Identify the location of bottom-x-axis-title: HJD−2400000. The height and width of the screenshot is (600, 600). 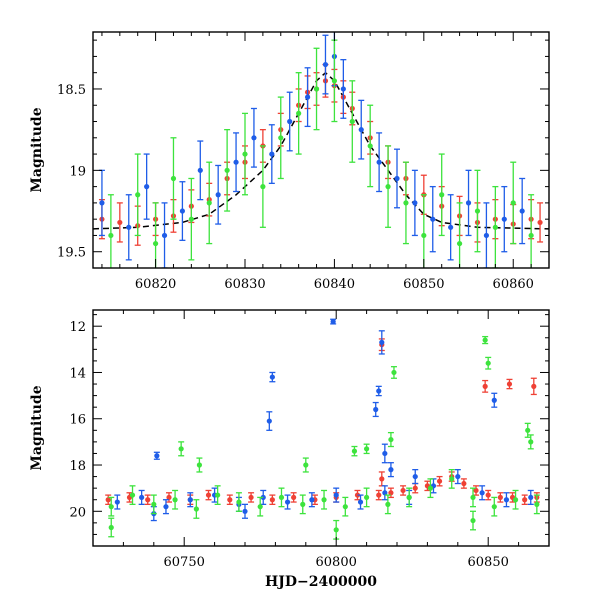
(321, 582).